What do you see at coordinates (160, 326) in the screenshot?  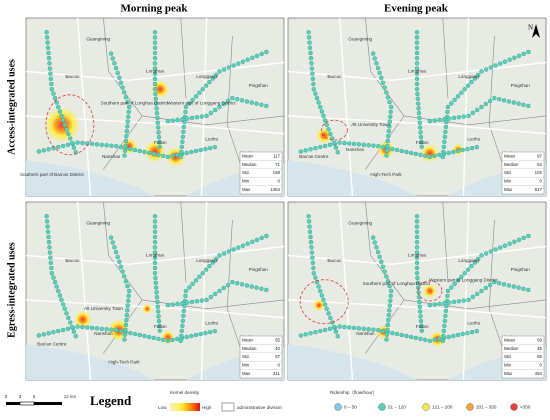 I see `place-label: Futian` at bounding box center [160, 326].